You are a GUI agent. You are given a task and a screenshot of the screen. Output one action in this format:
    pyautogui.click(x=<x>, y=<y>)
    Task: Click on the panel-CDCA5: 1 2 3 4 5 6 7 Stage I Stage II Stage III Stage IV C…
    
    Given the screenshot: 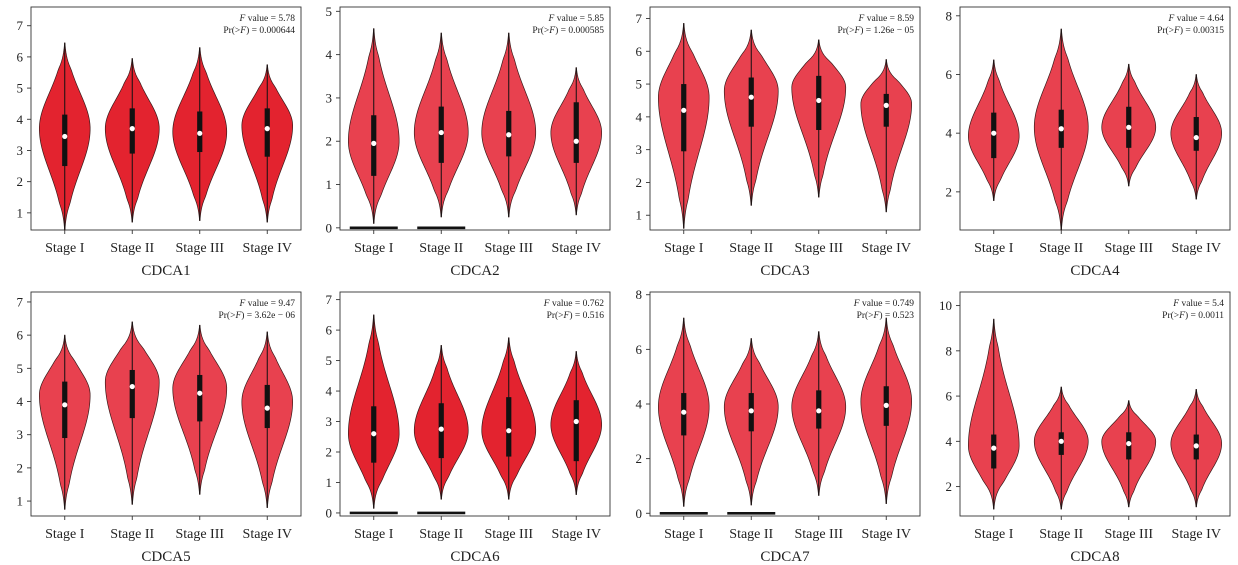 What is the action you would take?
    pyautogui.click(x=159, y=428)
    